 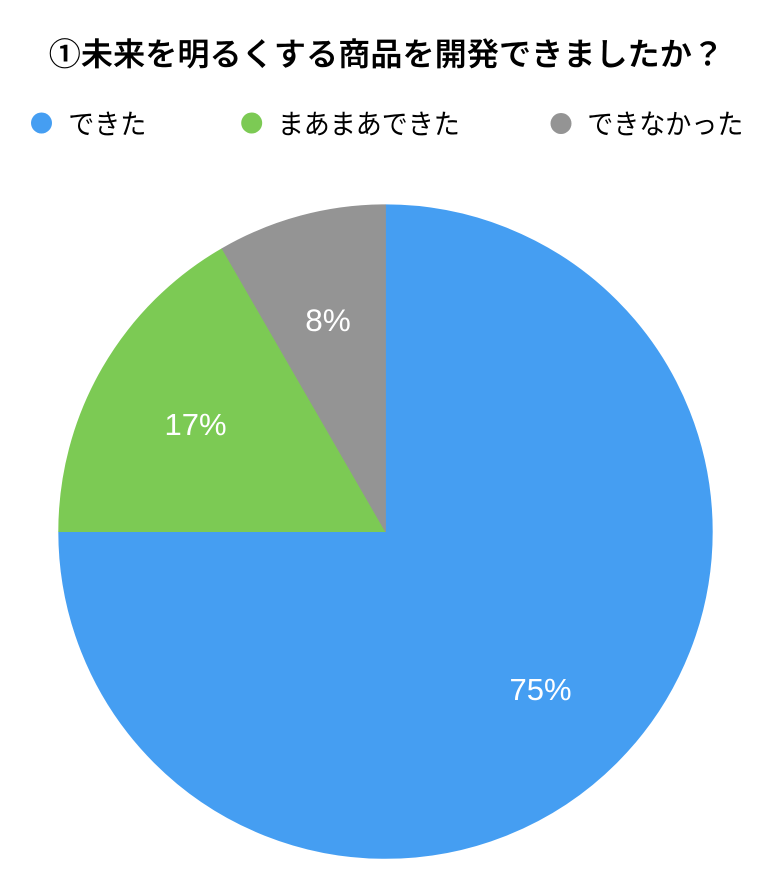 I want to click on svg-text: 17%, so click(x=195, y=424).